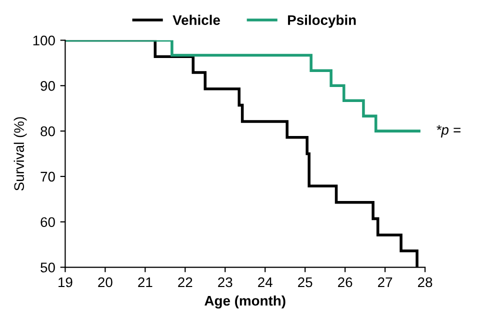  I want to click on x-tick-label: 19, so click(65, 282).